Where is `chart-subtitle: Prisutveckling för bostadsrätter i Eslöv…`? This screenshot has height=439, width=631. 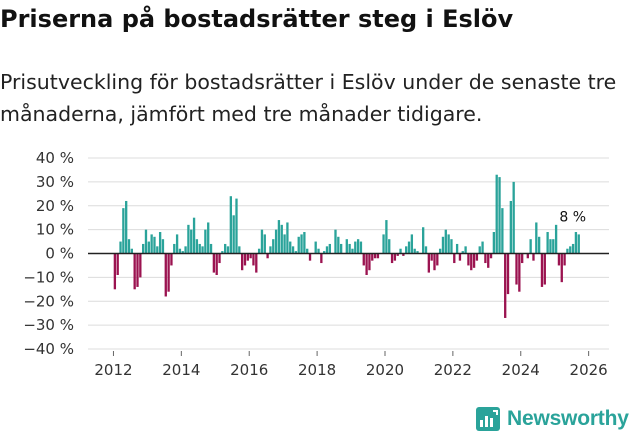 chart-subtitle: Prisutveckling för bostadsrätter i Eslöv… is located at coordinates (308, 98).